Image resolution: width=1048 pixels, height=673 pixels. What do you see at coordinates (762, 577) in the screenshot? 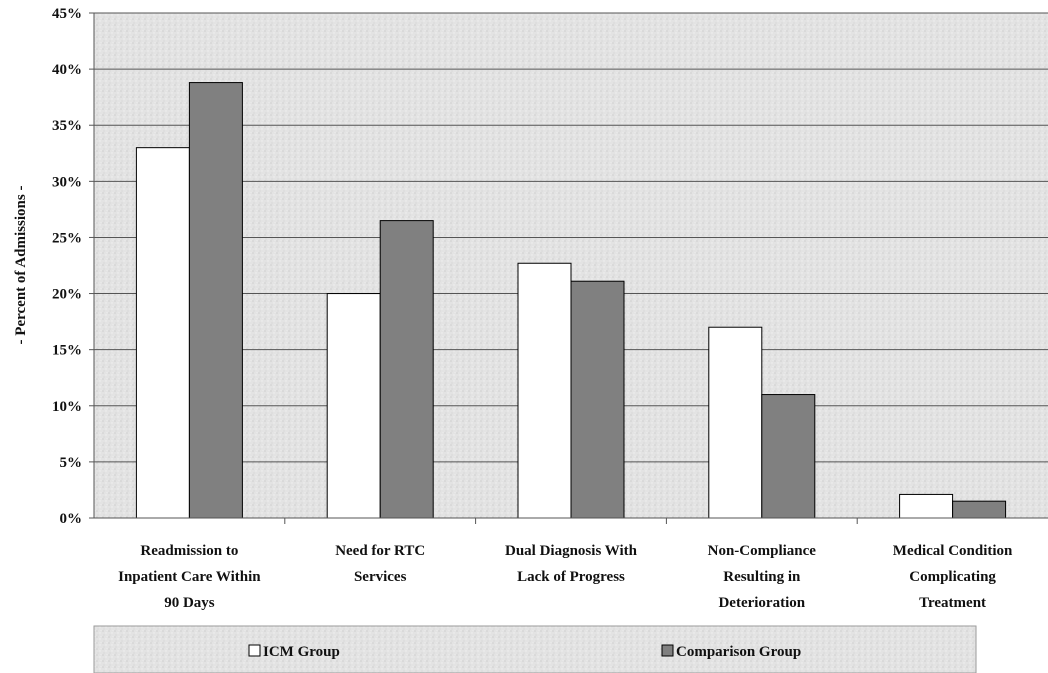
I see `x-category-label: Non-Compliance Resulting in Deterioration` at bounding box center [762, 577].